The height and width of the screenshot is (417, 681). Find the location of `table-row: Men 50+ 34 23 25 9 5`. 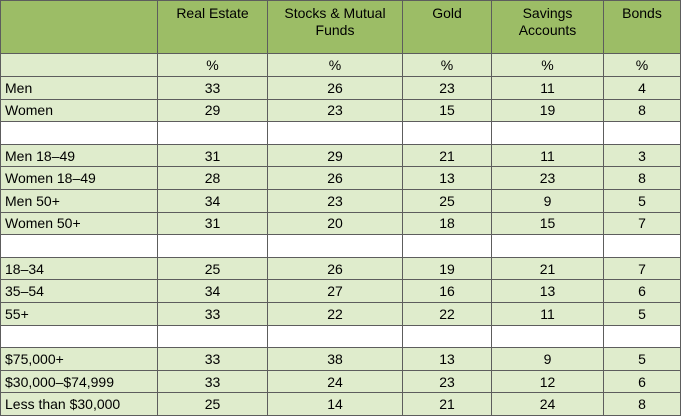

table-row: Men 50+ 34 23 25 9 5 is located at coordinates (340, 200).